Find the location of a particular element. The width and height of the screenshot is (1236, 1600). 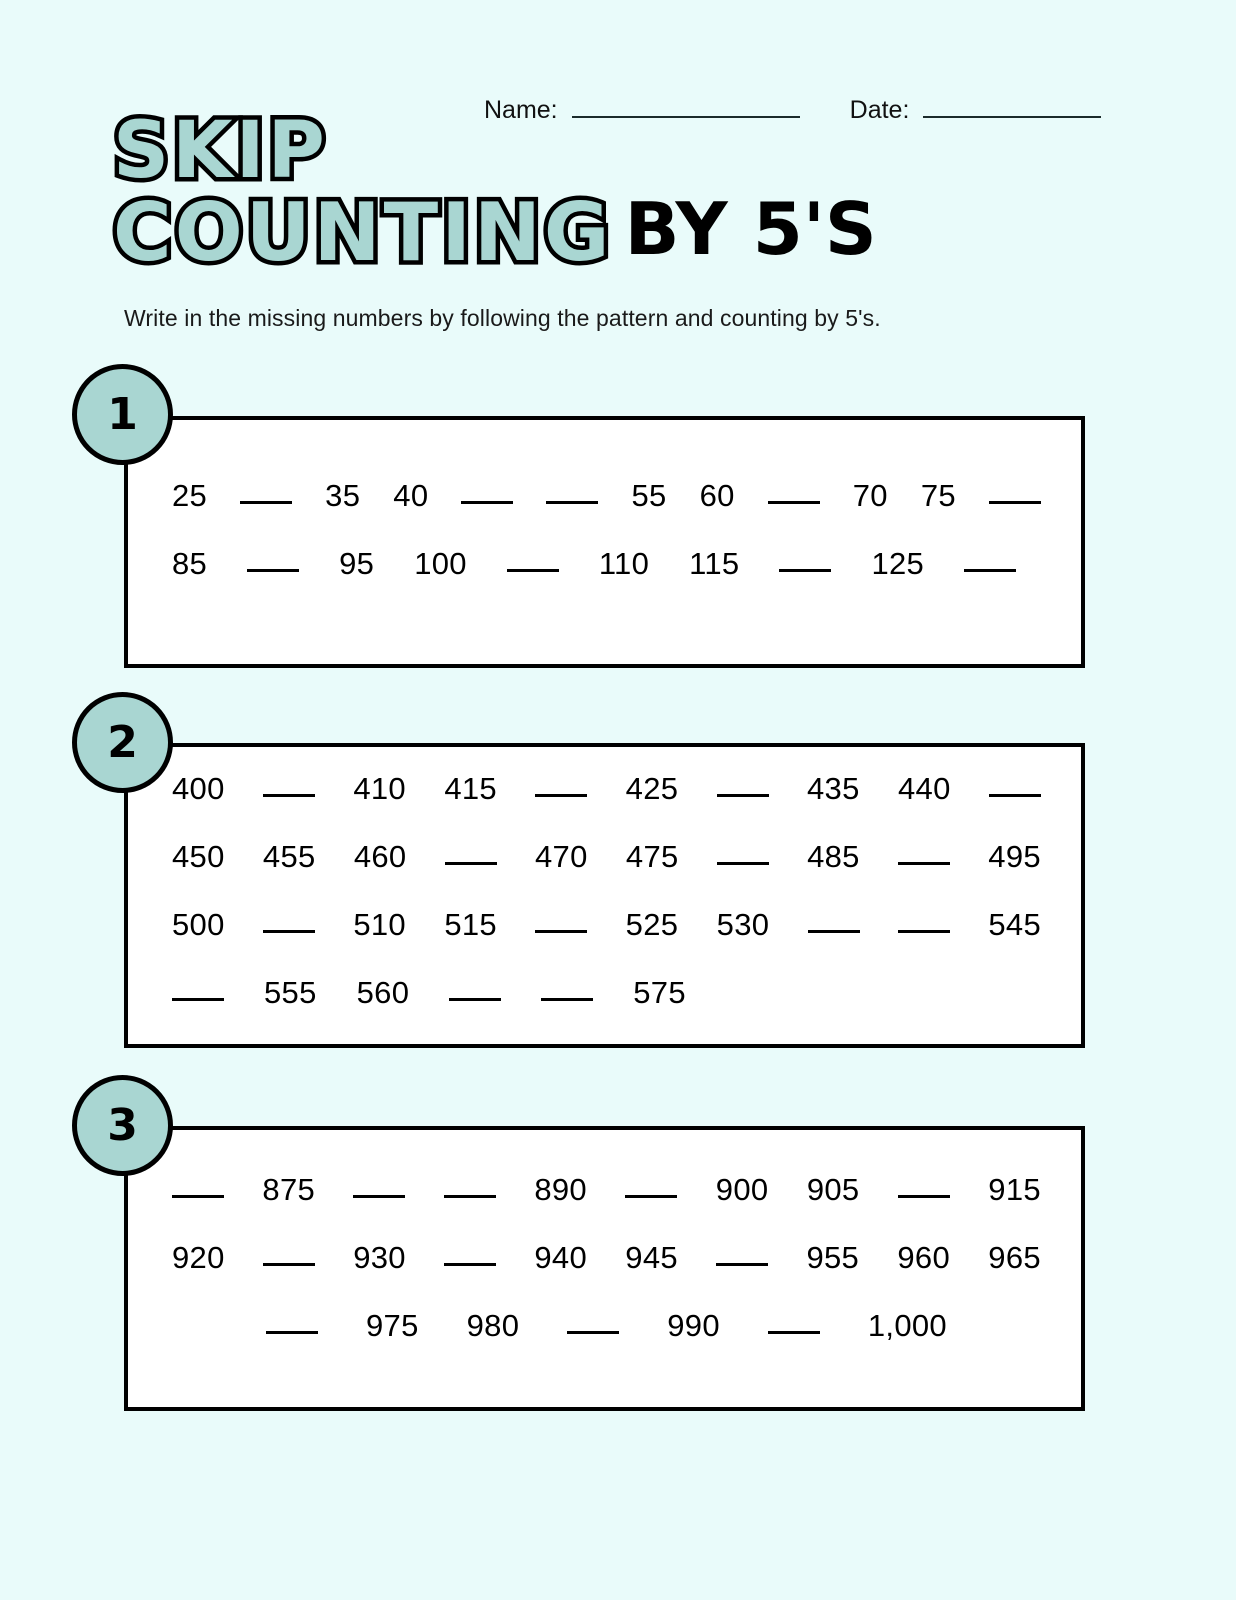

sequence-number: 960 is located at coordinates (923, 1257).